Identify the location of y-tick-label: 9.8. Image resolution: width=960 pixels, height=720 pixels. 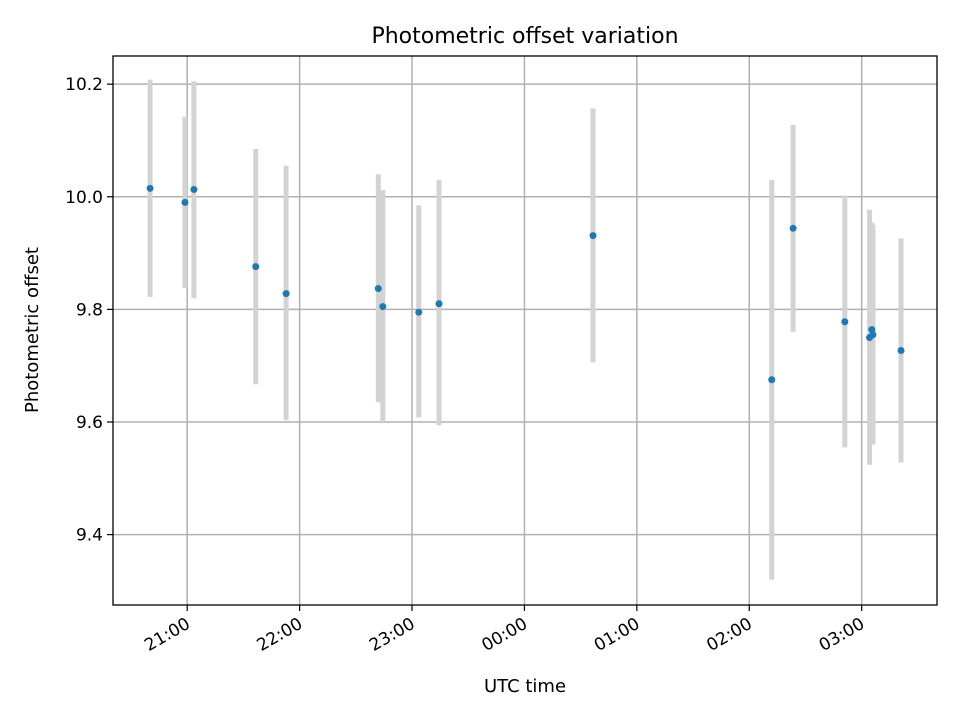
(89, 310).